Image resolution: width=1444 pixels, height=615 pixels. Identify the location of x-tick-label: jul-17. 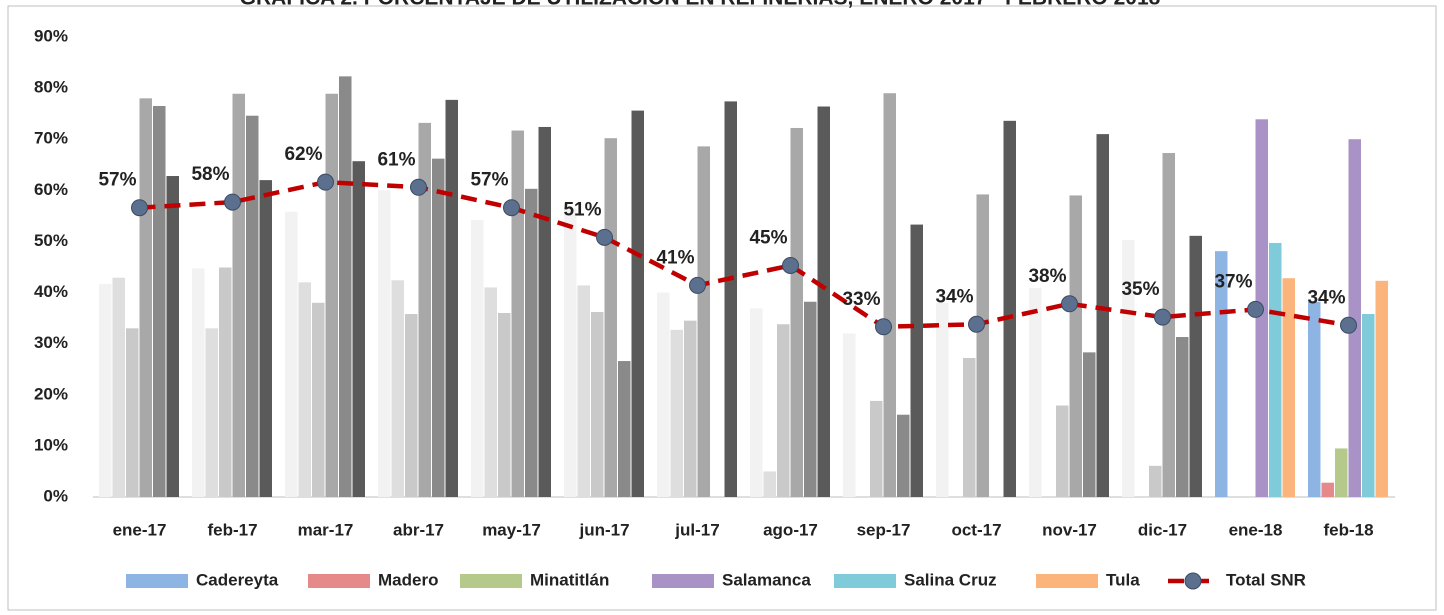
(696, 529).